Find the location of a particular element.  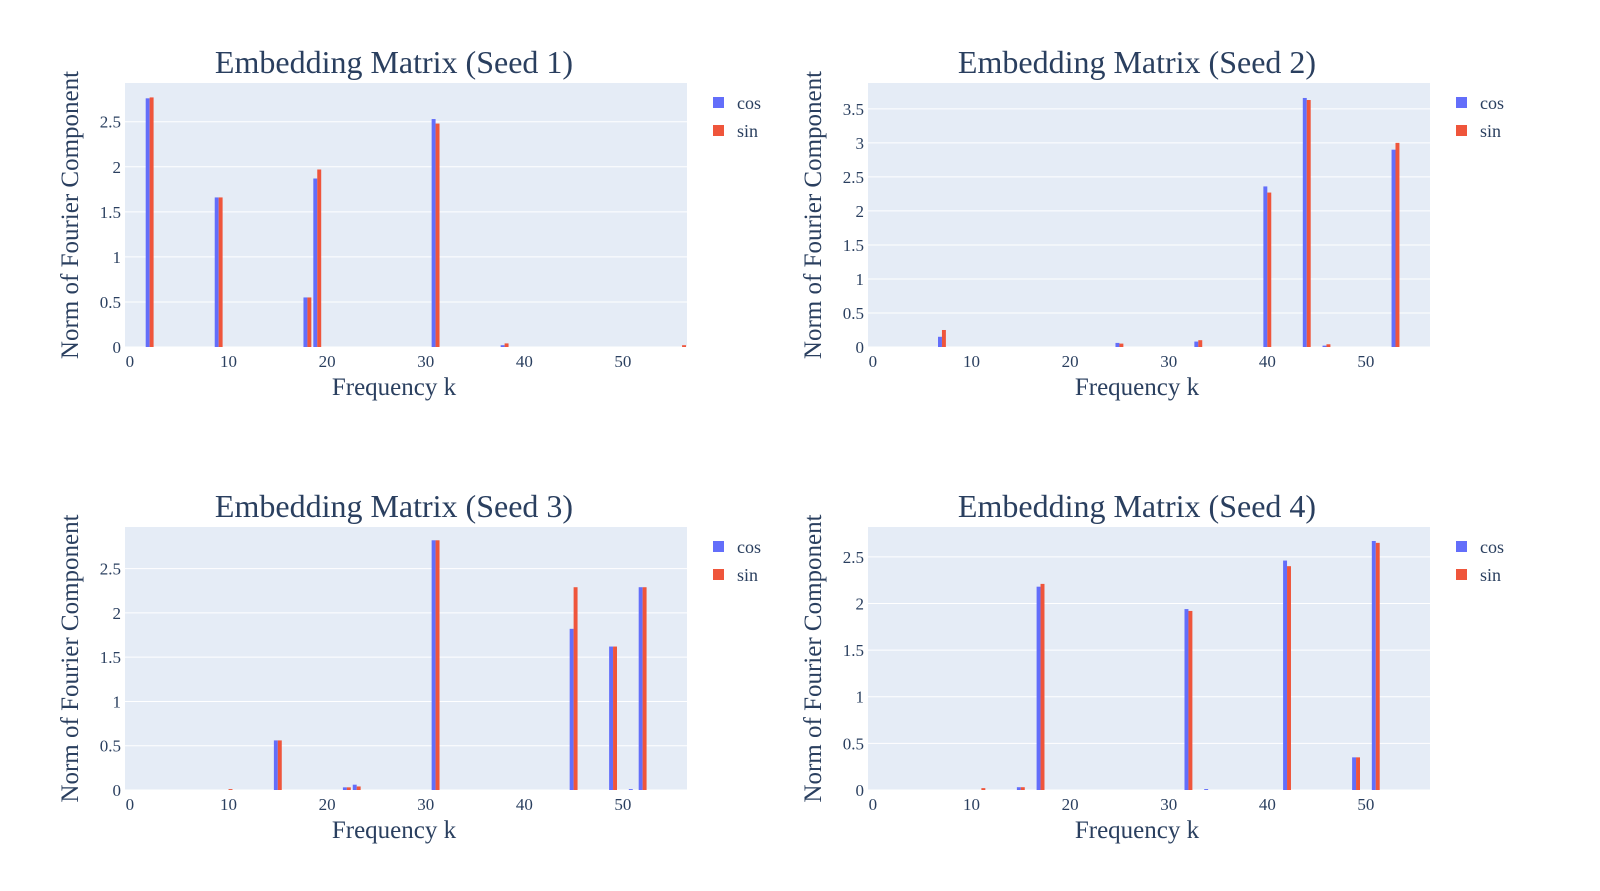

chart-title: Embedding Matrix (Seed 2) is located at coordinates (1137, 62).